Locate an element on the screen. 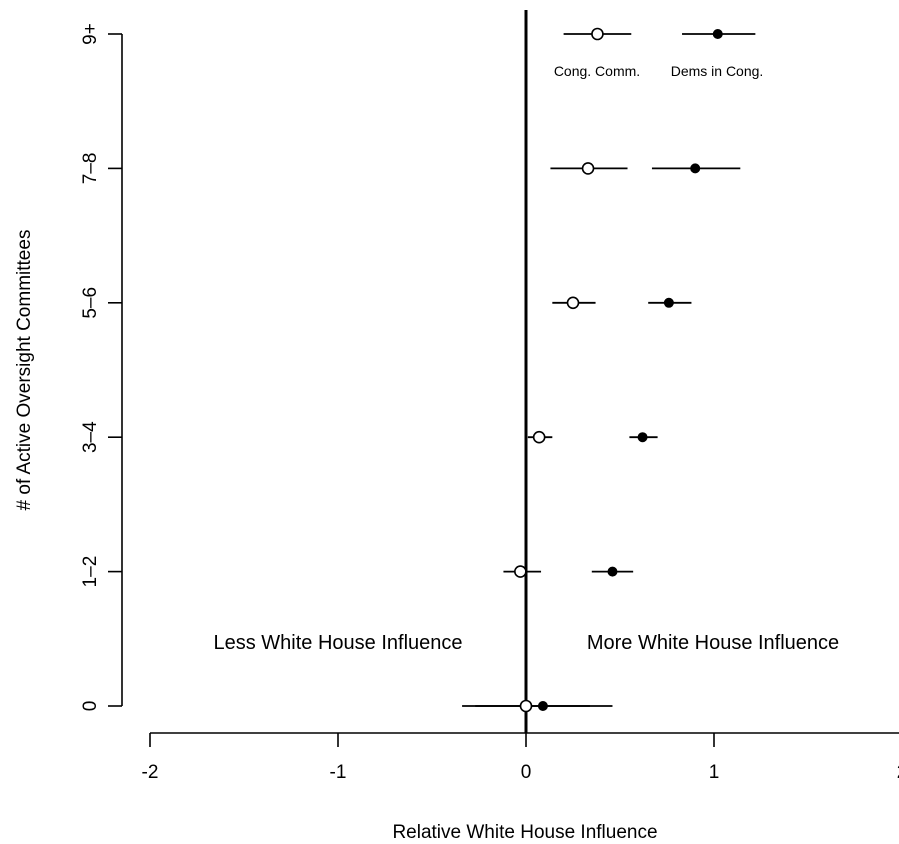 The width and height of the screenshot is (899, 844). region-label-less-influence: Less White House Influence is located at coordinates (337, 643).